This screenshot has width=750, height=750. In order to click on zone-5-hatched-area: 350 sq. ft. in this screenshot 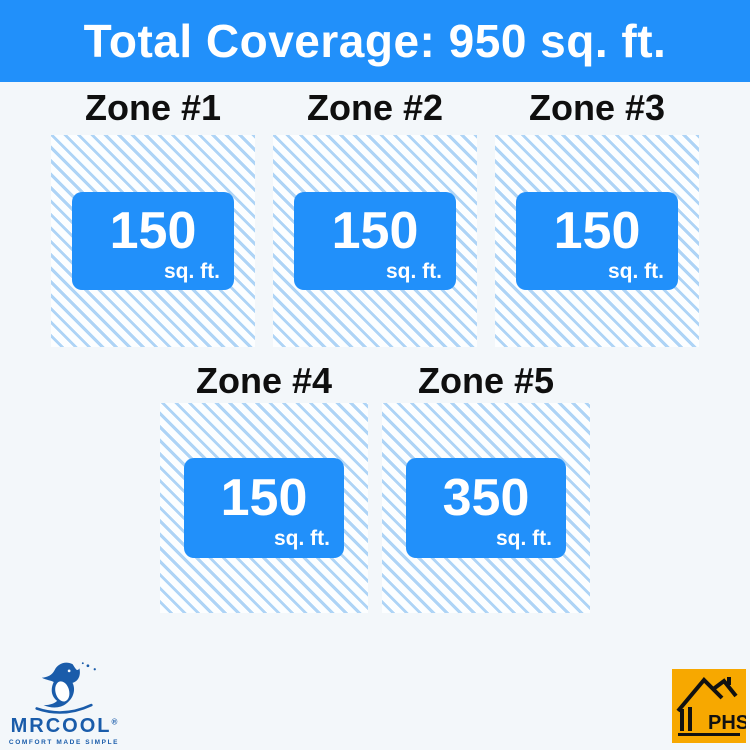, I will do `click(486, 508)`.